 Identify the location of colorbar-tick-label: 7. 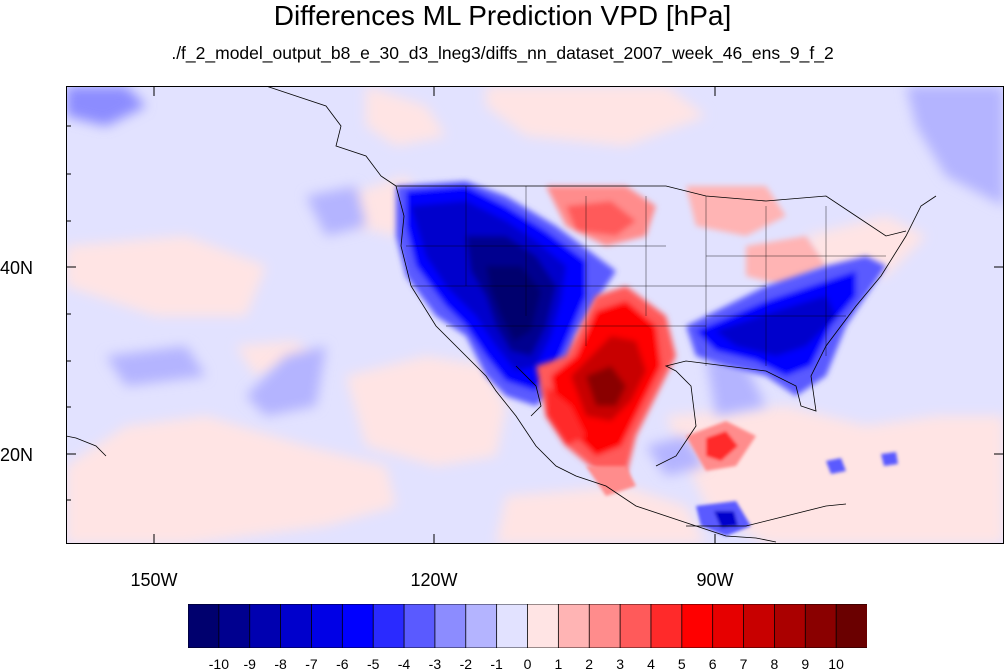
(743, 664).